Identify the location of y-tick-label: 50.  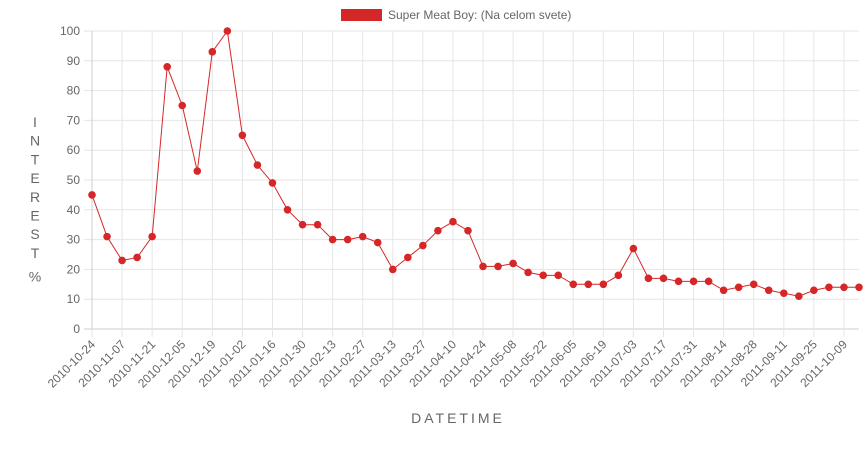
(74, 180).